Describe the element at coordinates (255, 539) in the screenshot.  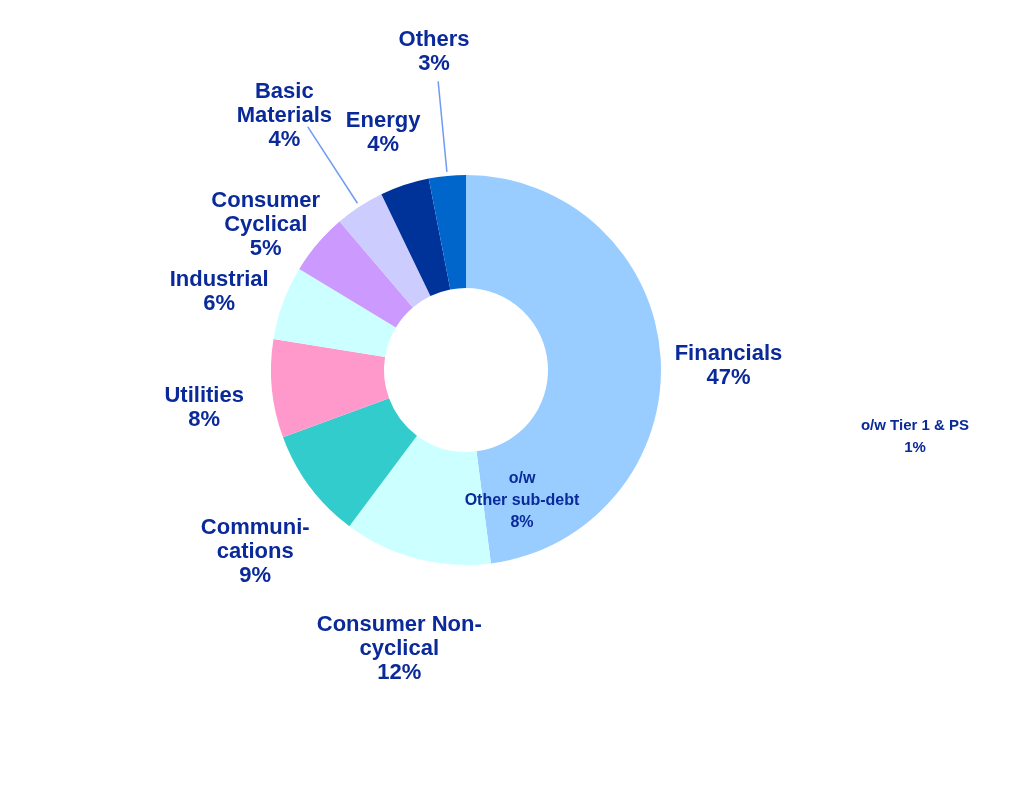
I see `slice-label: Communi-cations` at that location.